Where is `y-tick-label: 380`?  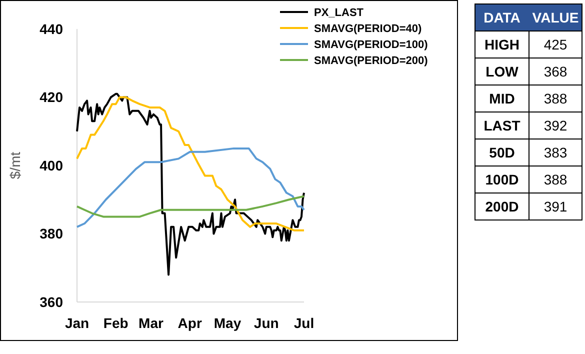
y-tick-label: 380 is located at coordinates (52, 234).